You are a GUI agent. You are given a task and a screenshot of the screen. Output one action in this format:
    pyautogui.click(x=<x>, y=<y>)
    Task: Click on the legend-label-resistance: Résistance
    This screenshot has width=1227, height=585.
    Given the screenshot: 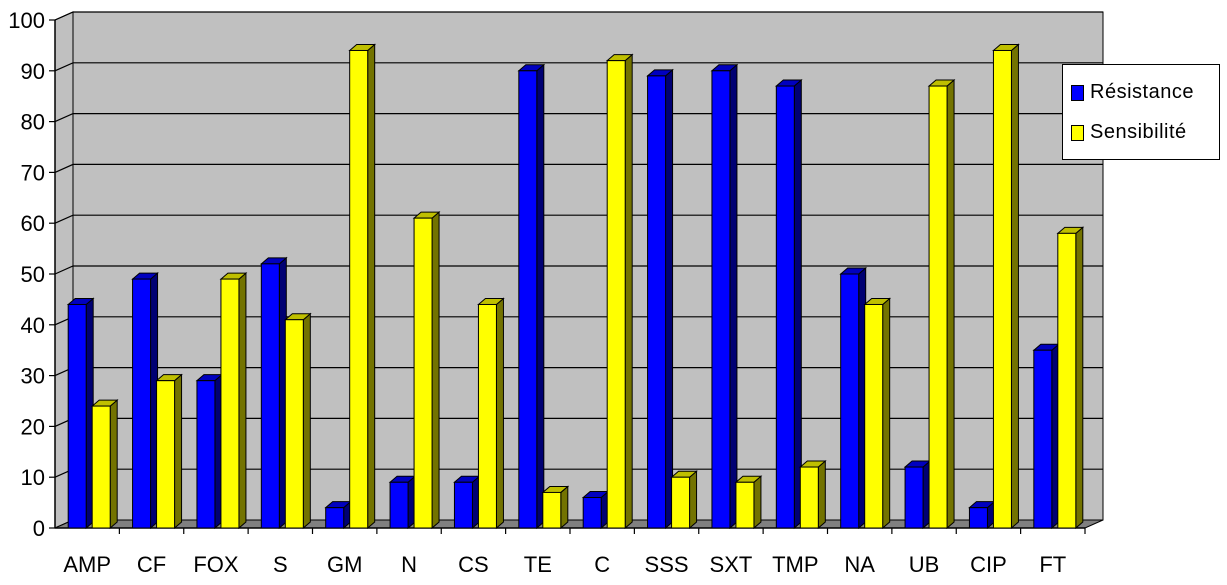 What is the action you would take?
    pyautogui.click(x=1142, y=92)
    